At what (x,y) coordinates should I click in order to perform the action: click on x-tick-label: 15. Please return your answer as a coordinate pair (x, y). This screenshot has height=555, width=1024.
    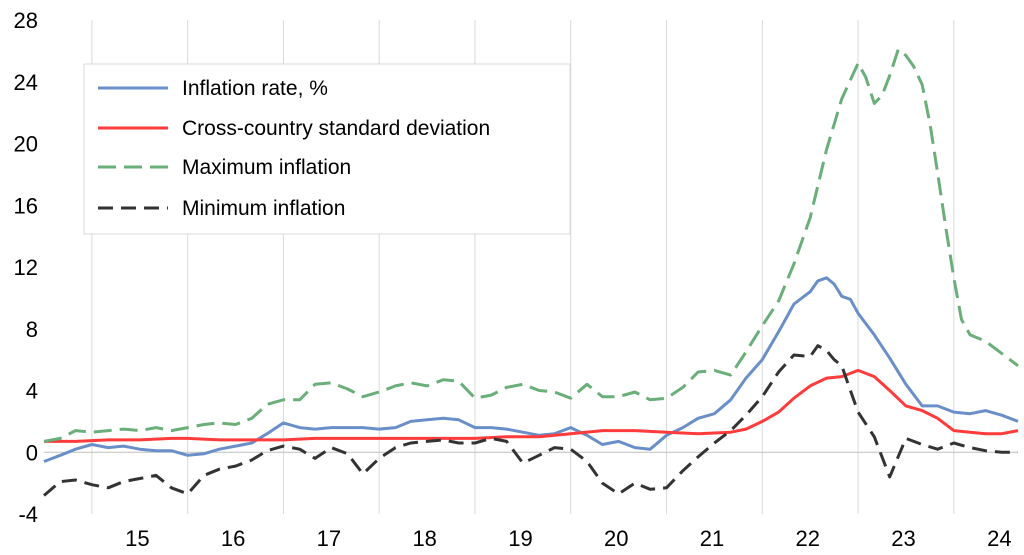
    Looking at the image, I should click on (137, 538).